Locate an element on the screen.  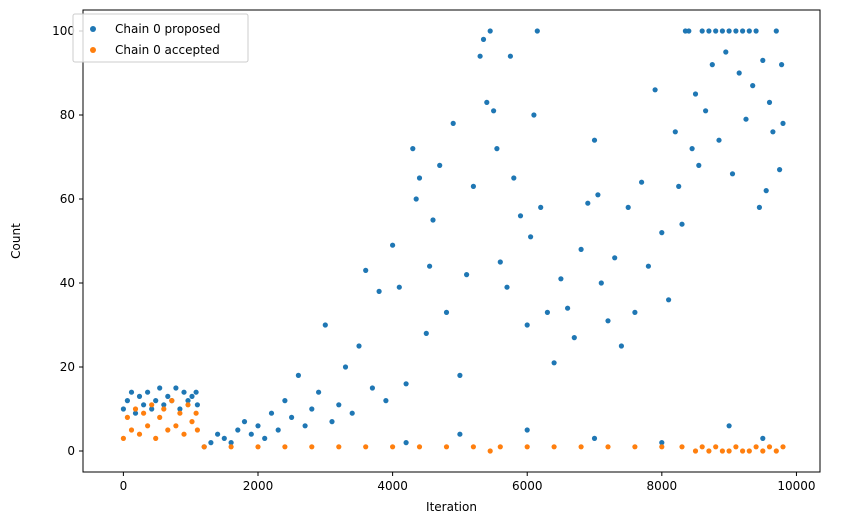
y-axis-ticks: 0 20 40 60 80 100 is located at coordinates (67, 241).